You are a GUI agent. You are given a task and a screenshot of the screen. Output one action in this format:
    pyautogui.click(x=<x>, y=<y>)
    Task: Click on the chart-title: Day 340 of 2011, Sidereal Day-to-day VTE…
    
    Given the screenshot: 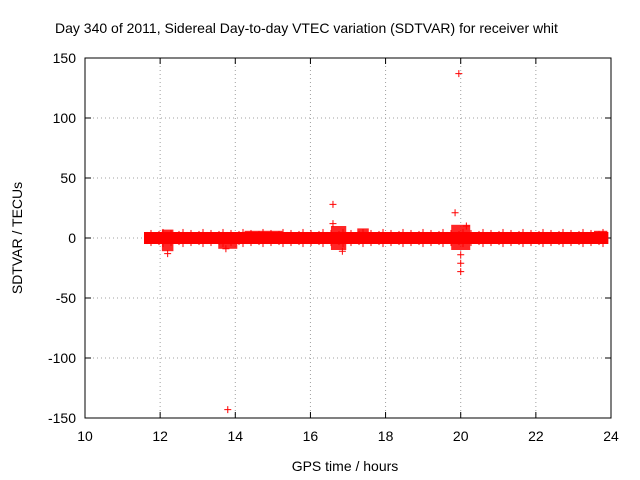 What is the action you would take?
    pyautogui.click(x=306, y=28)
    